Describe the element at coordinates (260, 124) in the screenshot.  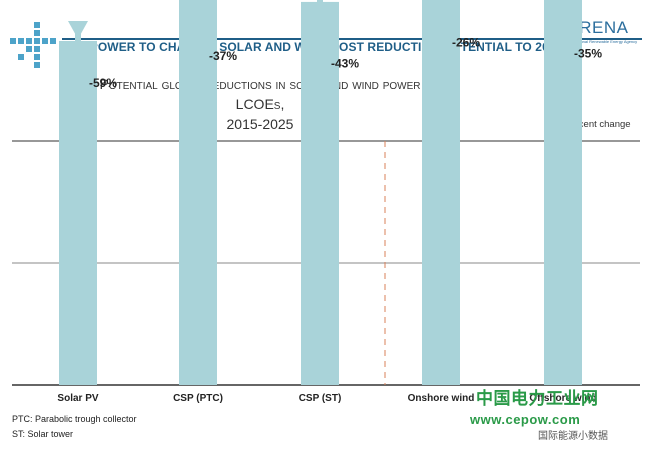
I see `chart-title-line2: 2015-2025` at that location.